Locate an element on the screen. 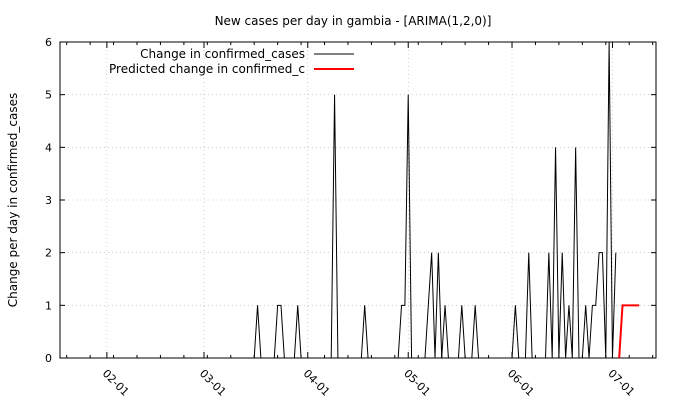 The height and width of the screenshot is (400, 680). y-tick-label: 4 is located at coordinates (48, 147).